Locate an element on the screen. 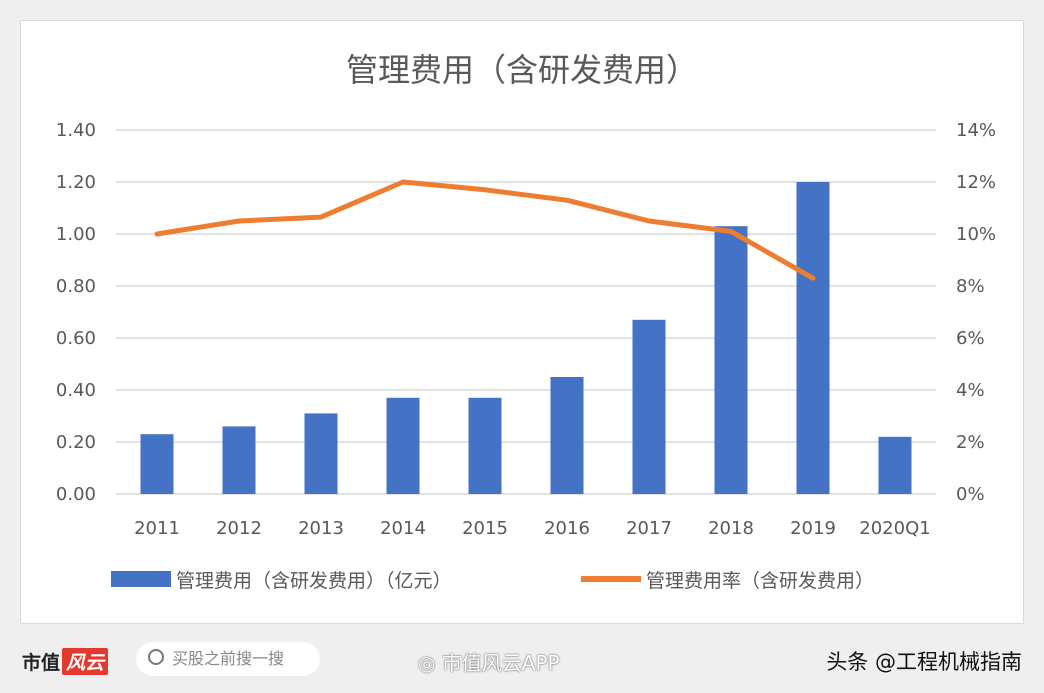  y-right-tick: 12% is located at coordinates (976, 182).